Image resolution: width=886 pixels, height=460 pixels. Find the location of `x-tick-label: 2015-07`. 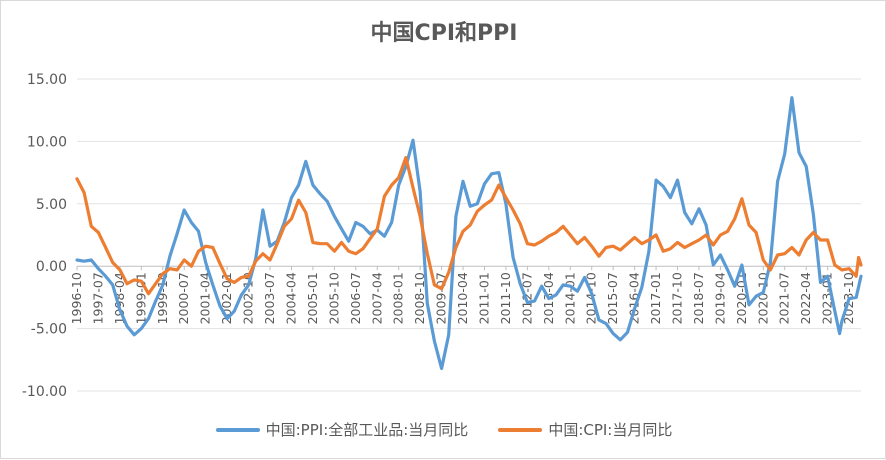

x-tick-label: 2015-07 is located at coordinates (612, 298).